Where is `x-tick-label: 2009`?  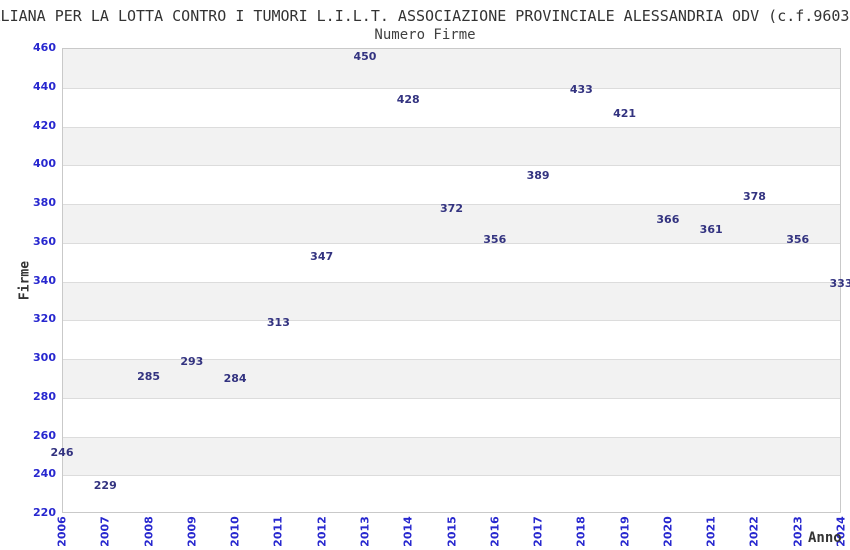 x-tick-label: 2009 is located at coordinates (192, 531).